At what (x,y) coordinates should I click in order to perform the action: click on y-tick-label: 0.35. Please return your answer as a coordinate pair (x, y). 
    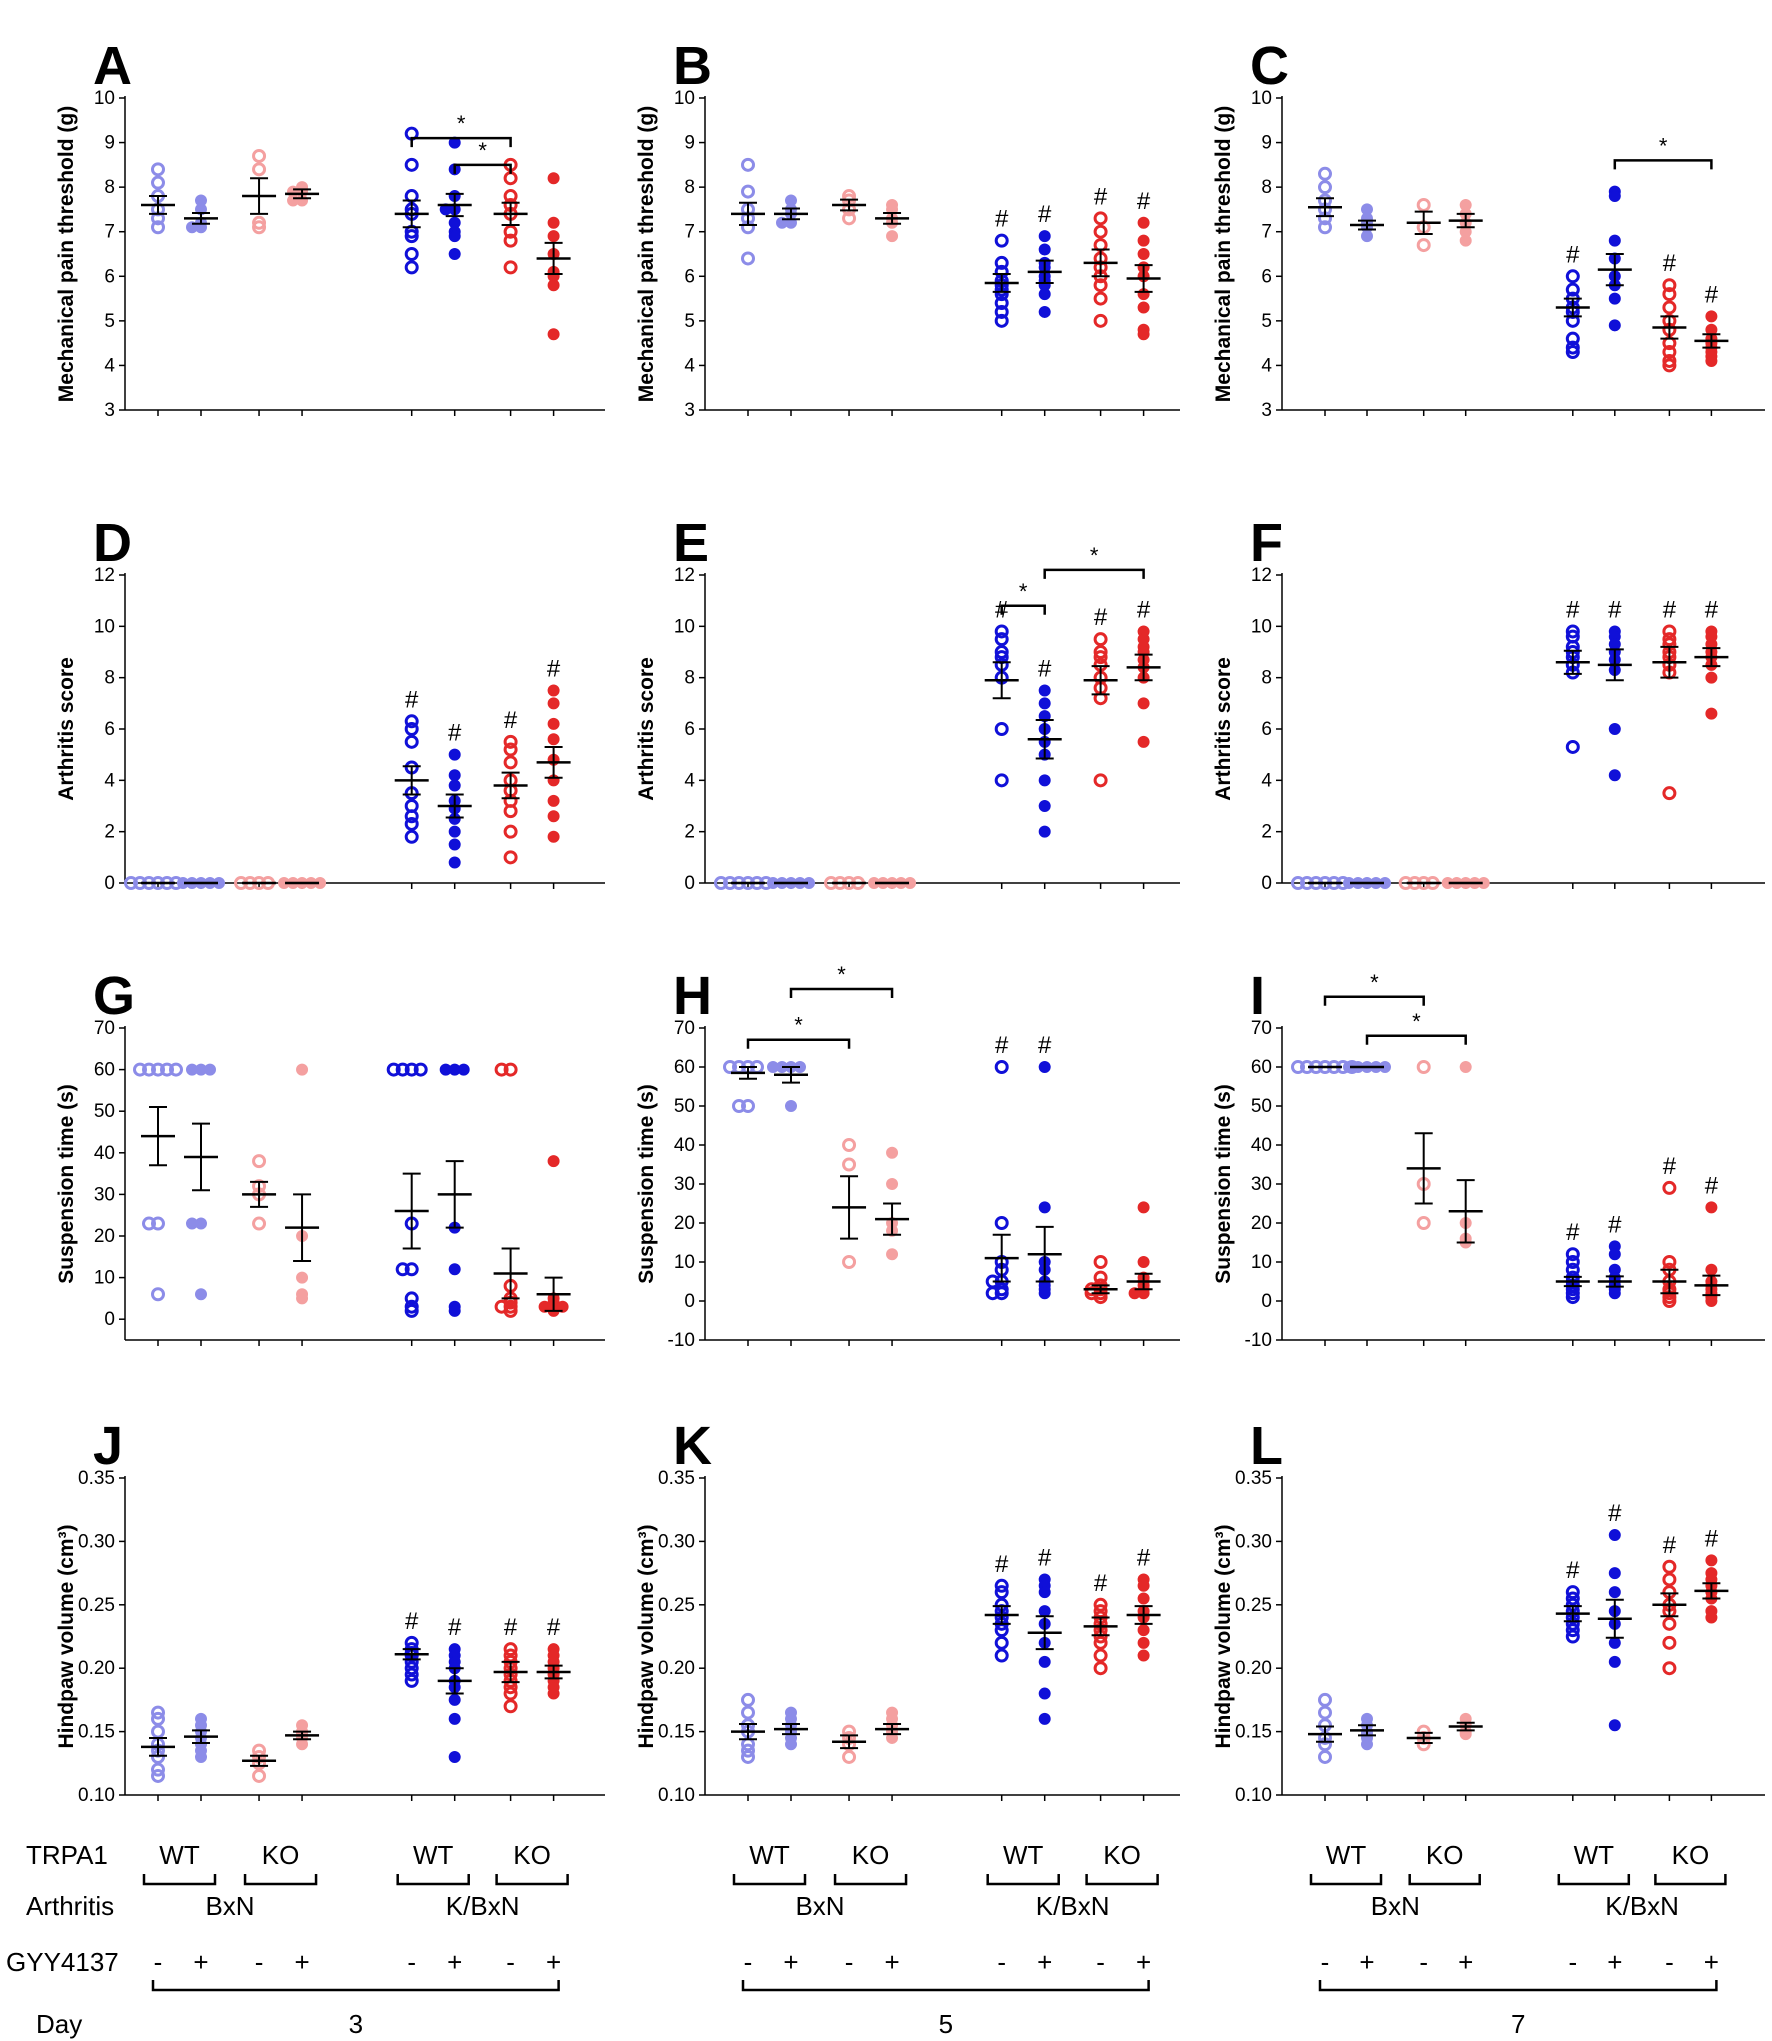
    Looking at the image, I should click on (1253, 1478).